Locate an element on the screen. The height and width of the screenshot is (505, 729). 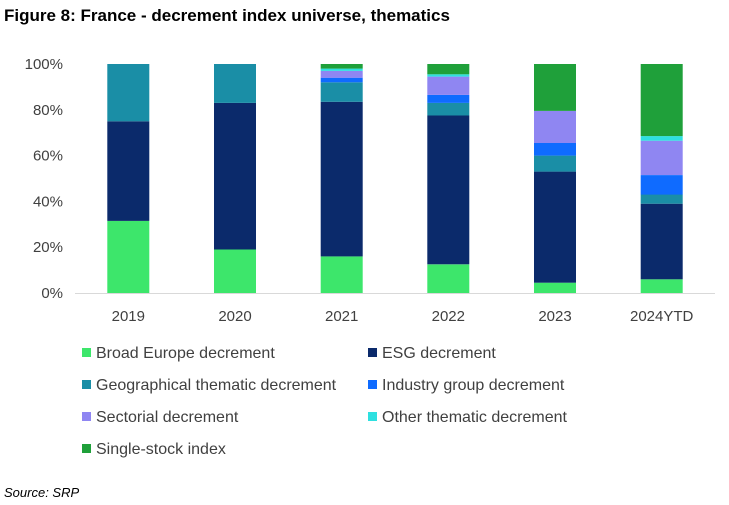
legend-label: Single-stock index is located at coordinates (161, 449).